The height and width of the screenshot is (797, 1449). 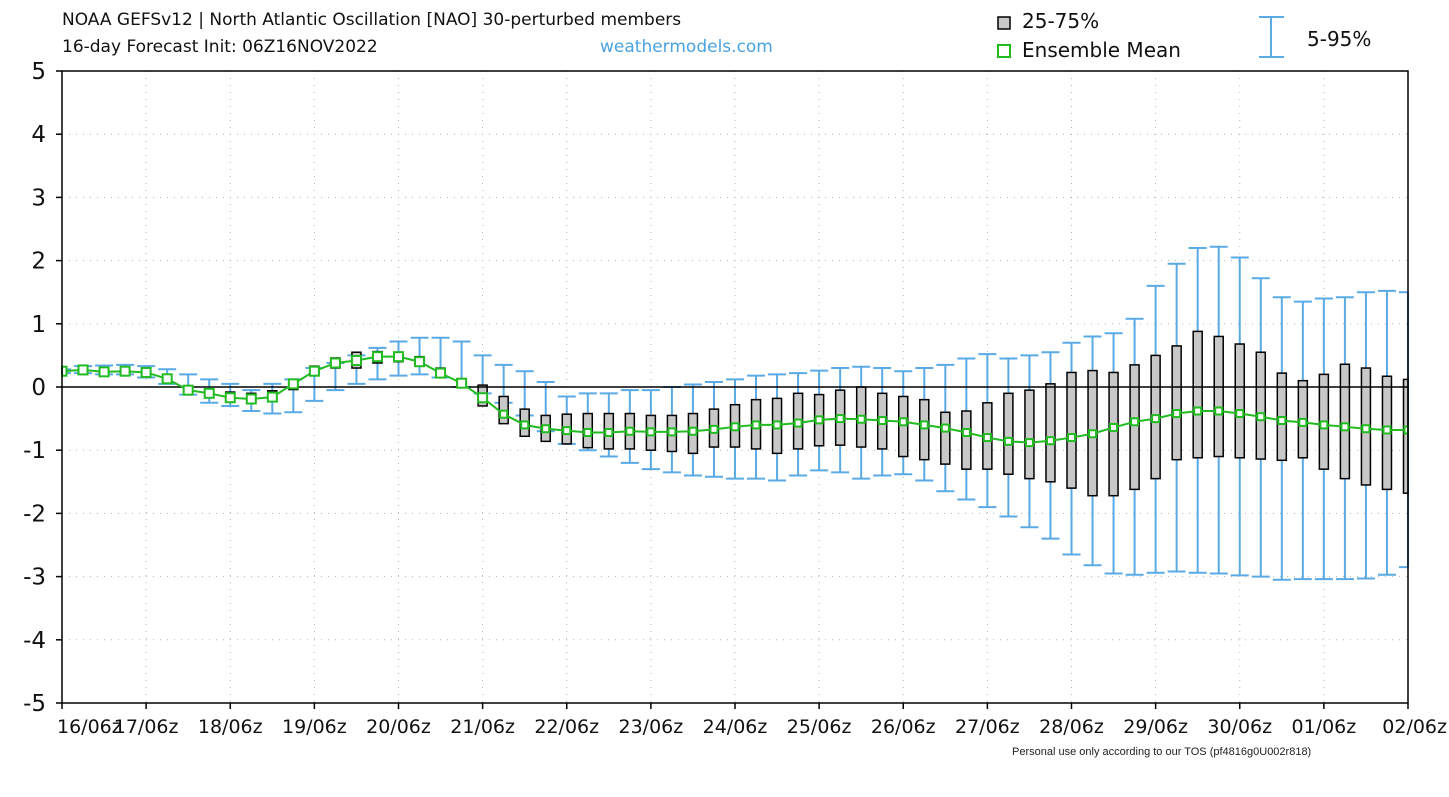 What do you see at coordinates (819, 727) in the screenshot?
I see `x-tick-label: 25/06z` at bounding box center [819, 727].